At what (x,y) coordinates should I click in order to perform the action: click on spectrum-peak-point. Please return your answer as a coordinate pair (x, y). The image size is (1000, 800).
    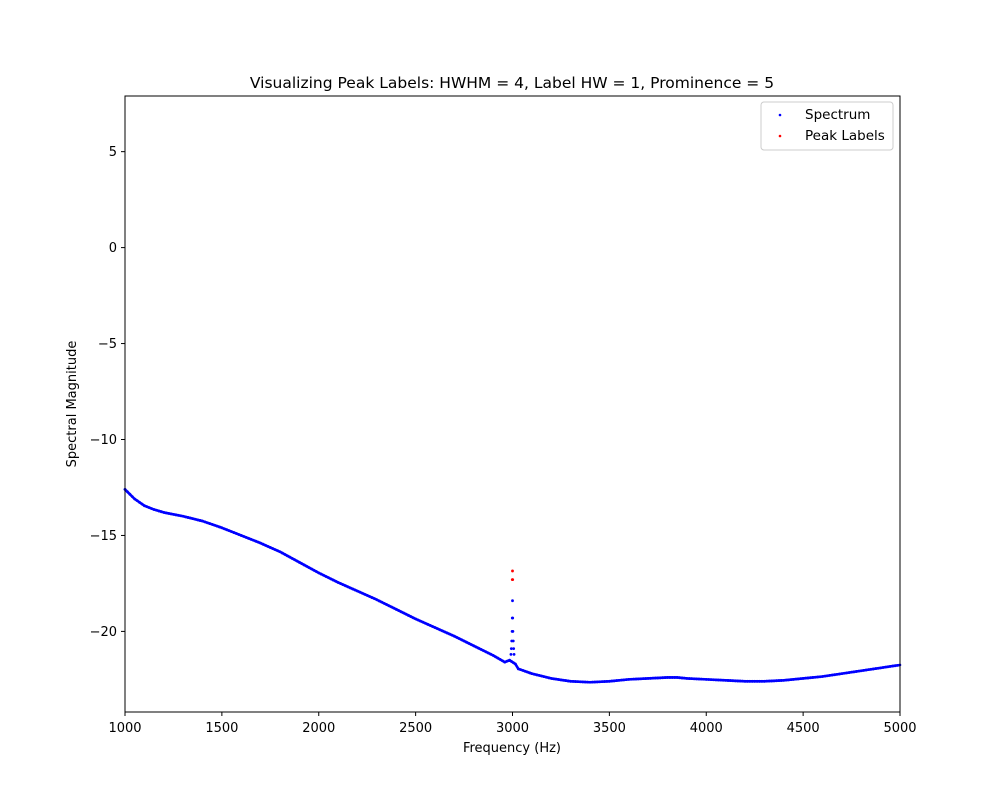
    Looking at the image, I should click on (513, 631).